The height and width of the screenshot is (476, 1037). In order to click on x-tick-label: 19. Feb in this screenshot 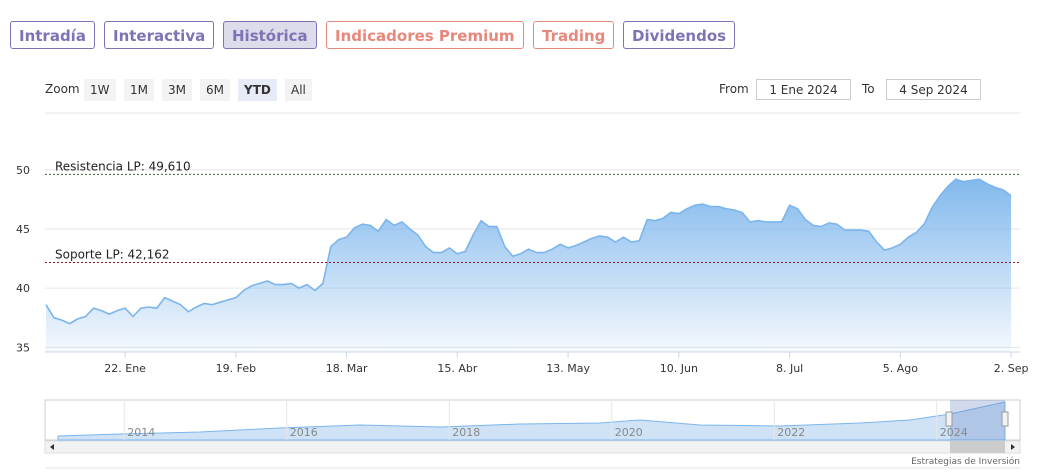, I will do `click(236, 368)`.